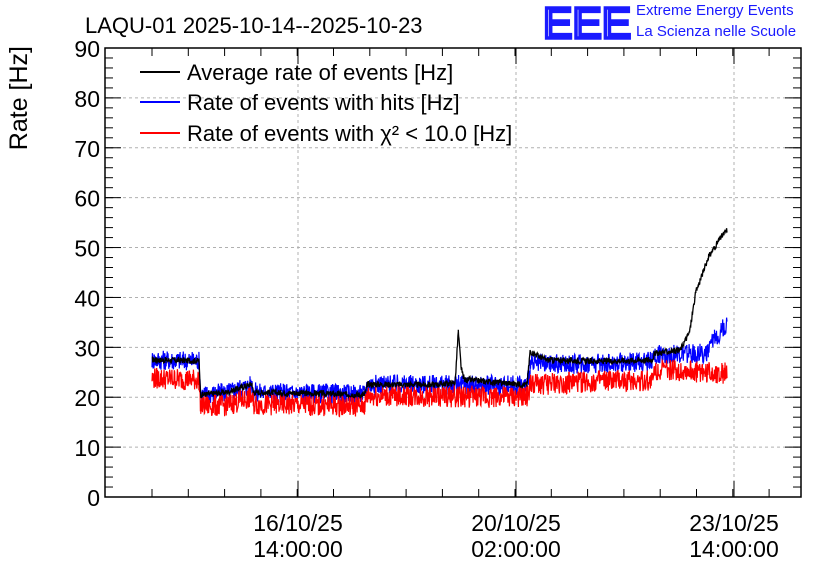 The height and width of the screenshot is (572, 836). I want to click on eee-logo: EEE, so click(588, 25).